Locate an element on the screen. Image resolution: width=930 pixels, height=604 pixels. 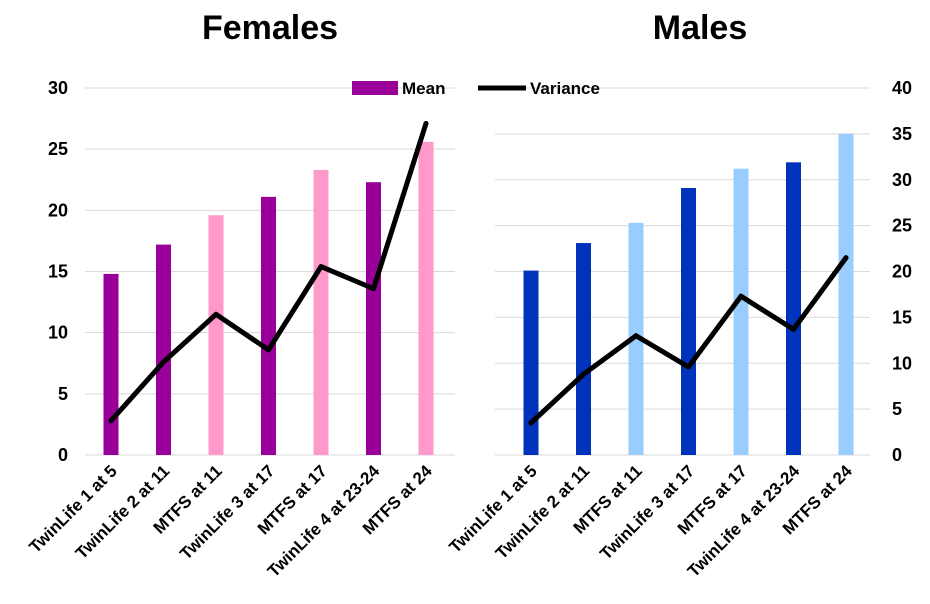
females-y-axis: 0 5 10 15 20 25 30 is located at coordinates (58, 271).